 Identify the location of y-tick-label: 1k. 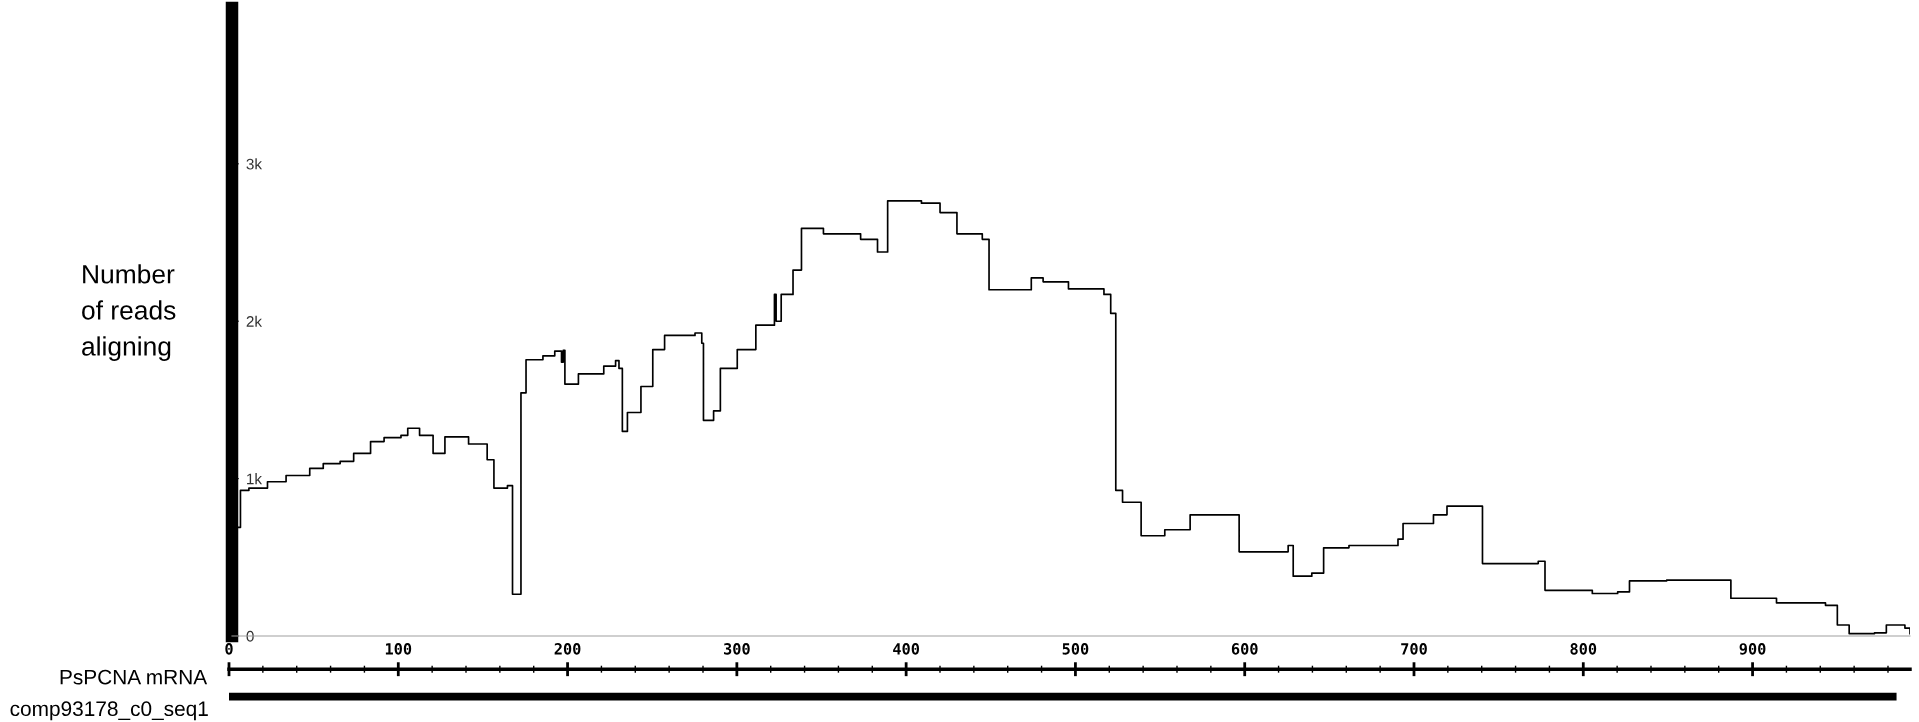
(255, 479).